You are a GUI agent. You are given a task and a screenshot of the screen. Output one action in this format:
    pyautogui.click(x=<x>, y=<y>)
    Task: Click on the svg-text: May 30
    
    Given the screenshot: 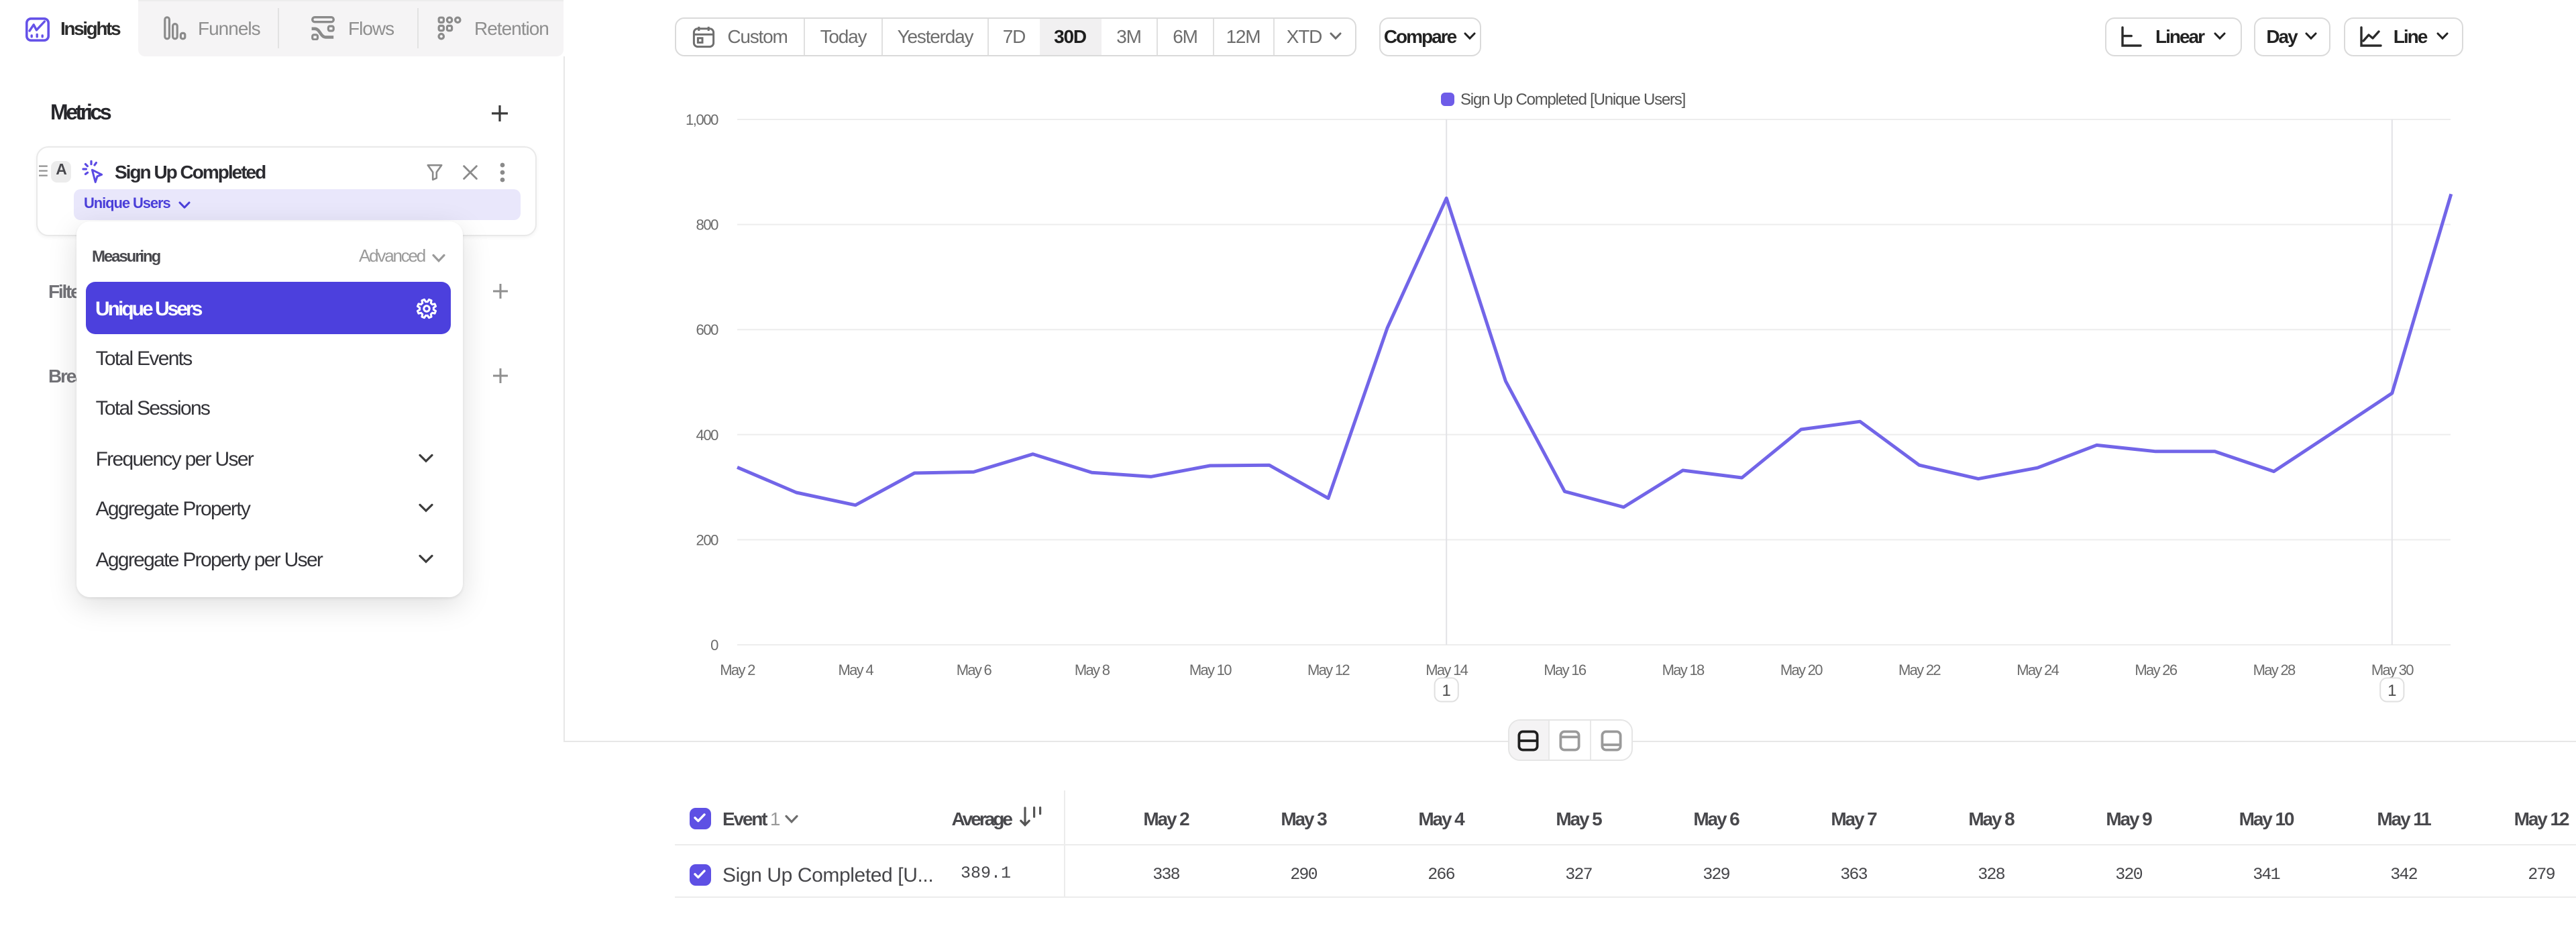 What is the action you would take?
    pyautogui.click(x=2392, y=670)
    